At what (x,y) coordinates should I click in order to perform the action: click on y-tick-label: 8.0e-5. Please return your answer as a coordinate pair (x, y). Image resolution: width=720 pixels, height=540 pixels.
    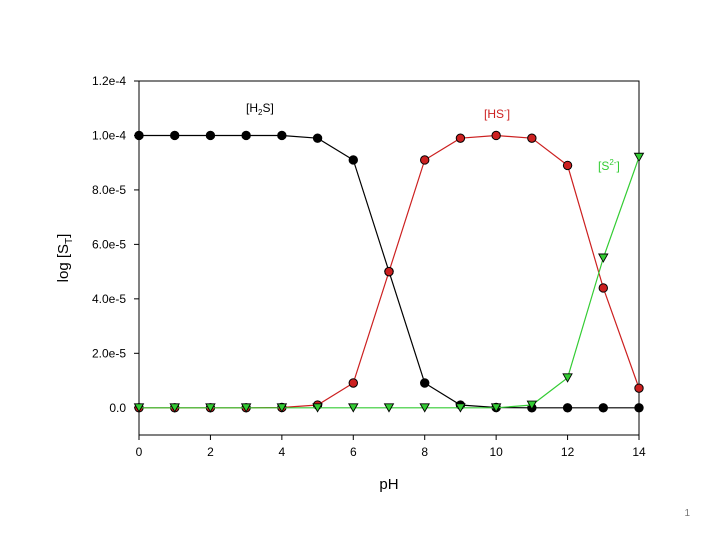
    Looking at the image, I should click on (109, 190).